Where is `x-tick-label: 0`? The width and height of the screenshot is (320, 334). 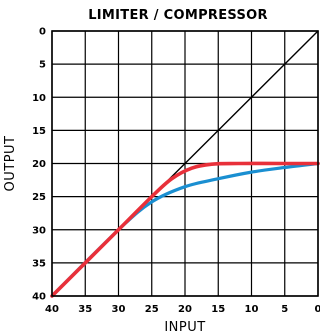 x-tick-label: 0 is located at coordinates (317, 309).